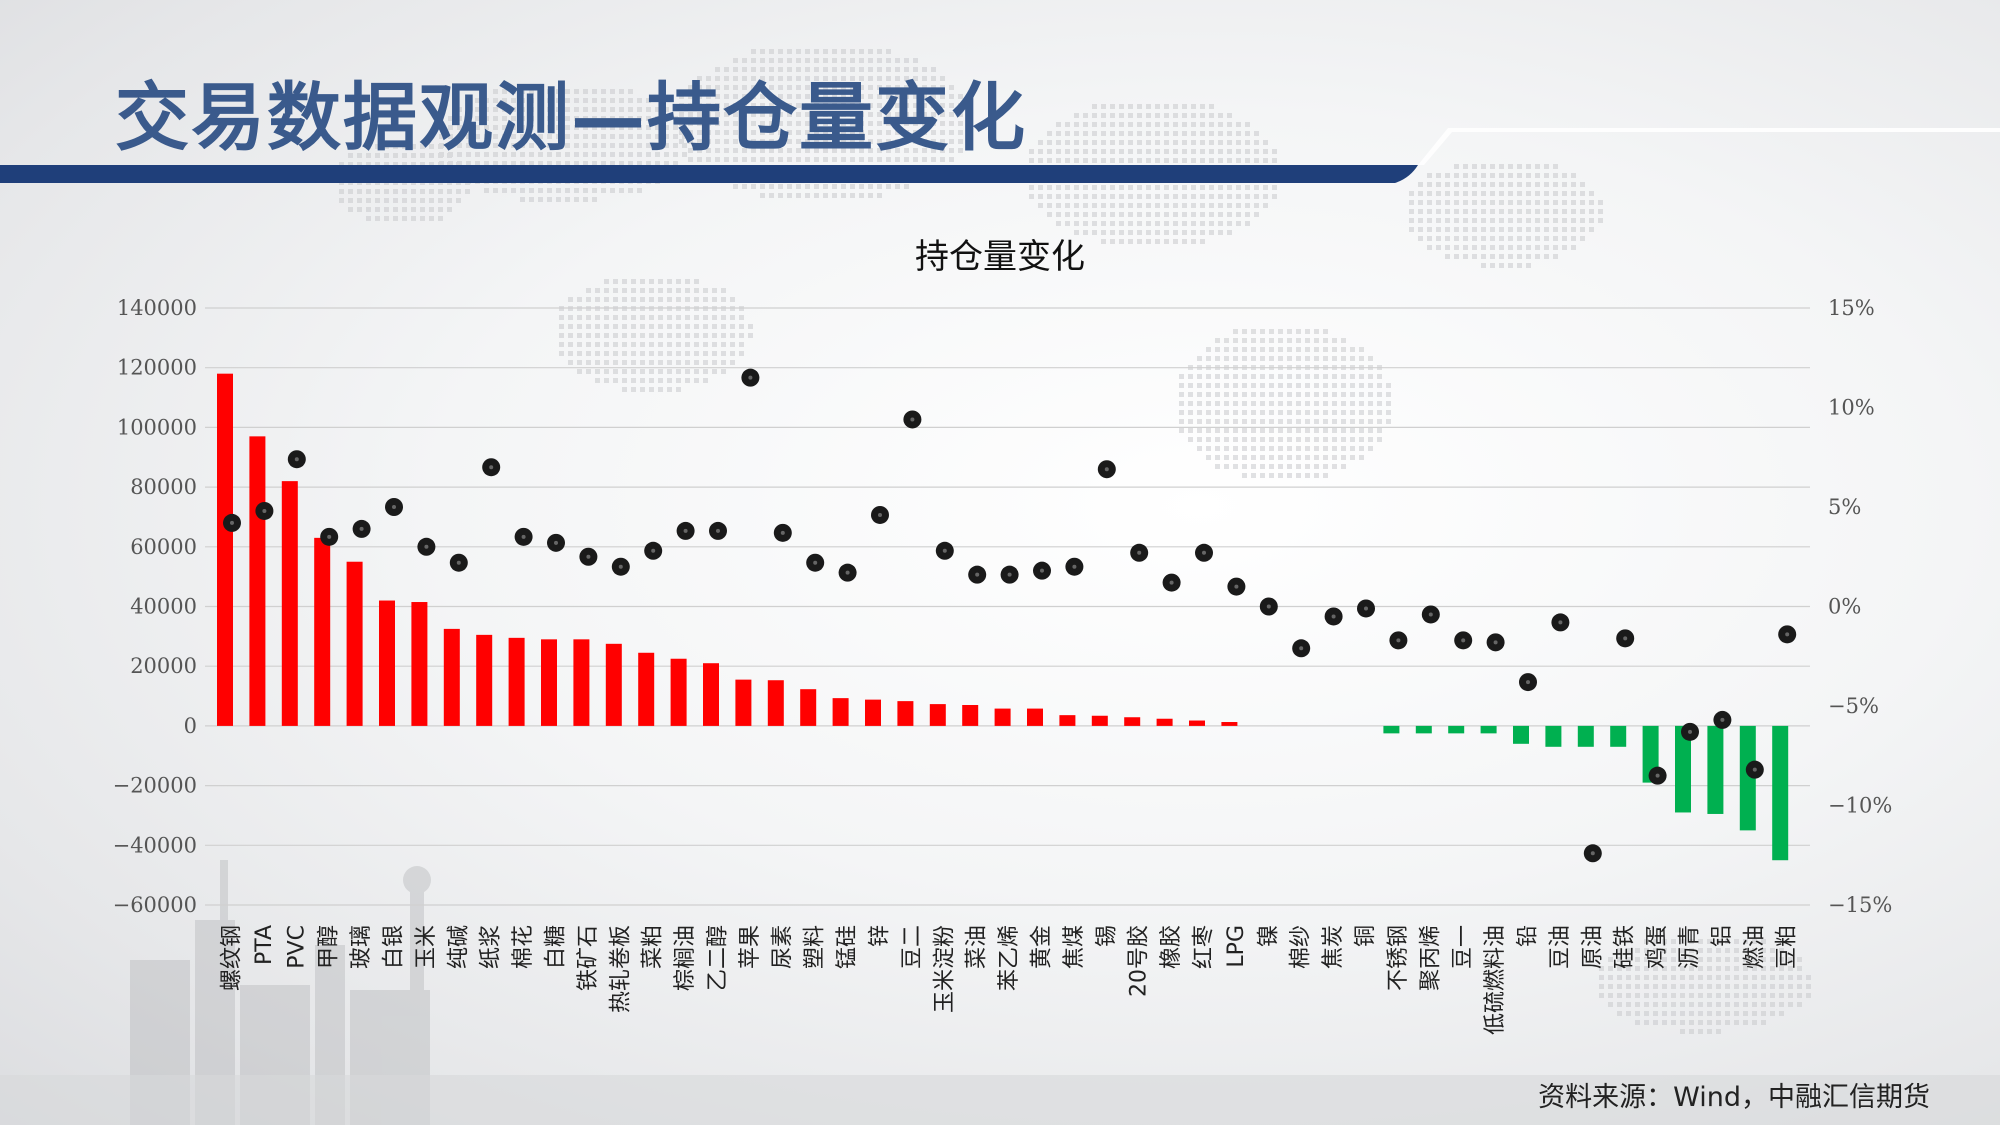  Describe the element at coordinates (1787, 947) in the screenshot. I see `category-label: 豆粕` at that location.